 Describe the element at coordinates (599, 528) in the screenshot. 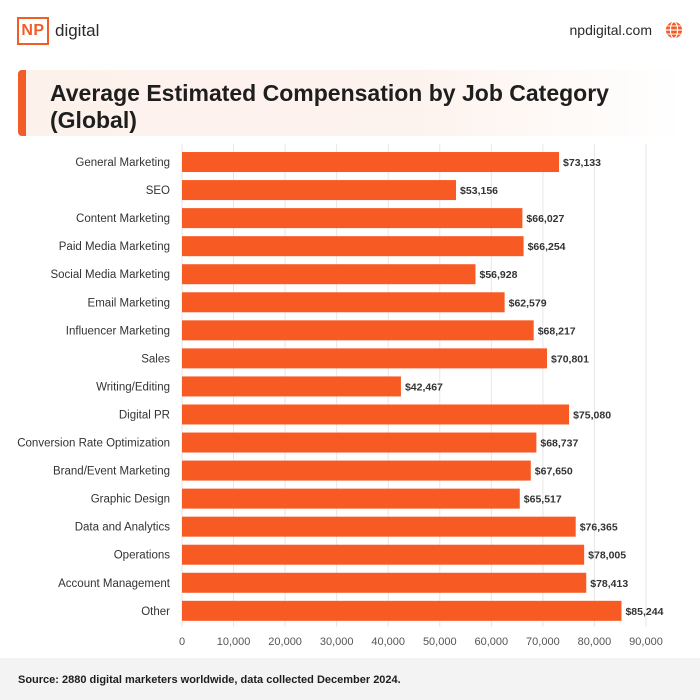

I see `data-label: $76,365` at that location.